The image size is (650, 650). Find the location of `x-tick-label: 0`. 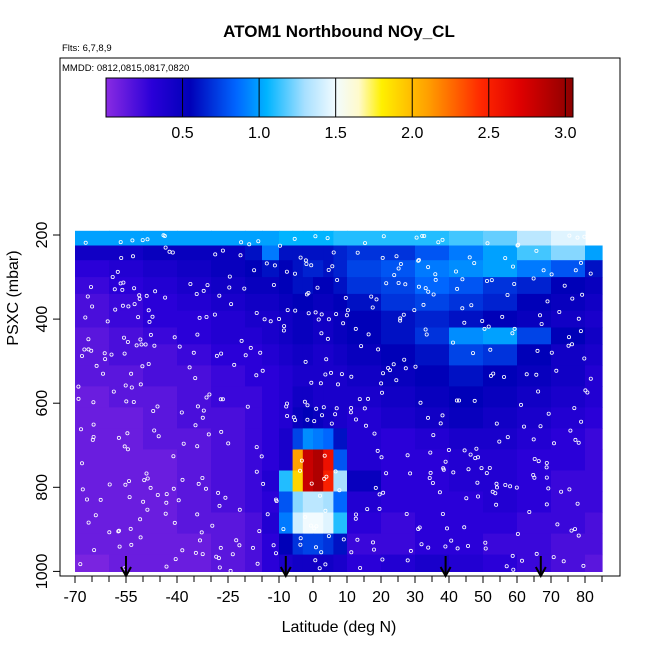

x-tick-label: 0 is located at coordinates (313, 597).